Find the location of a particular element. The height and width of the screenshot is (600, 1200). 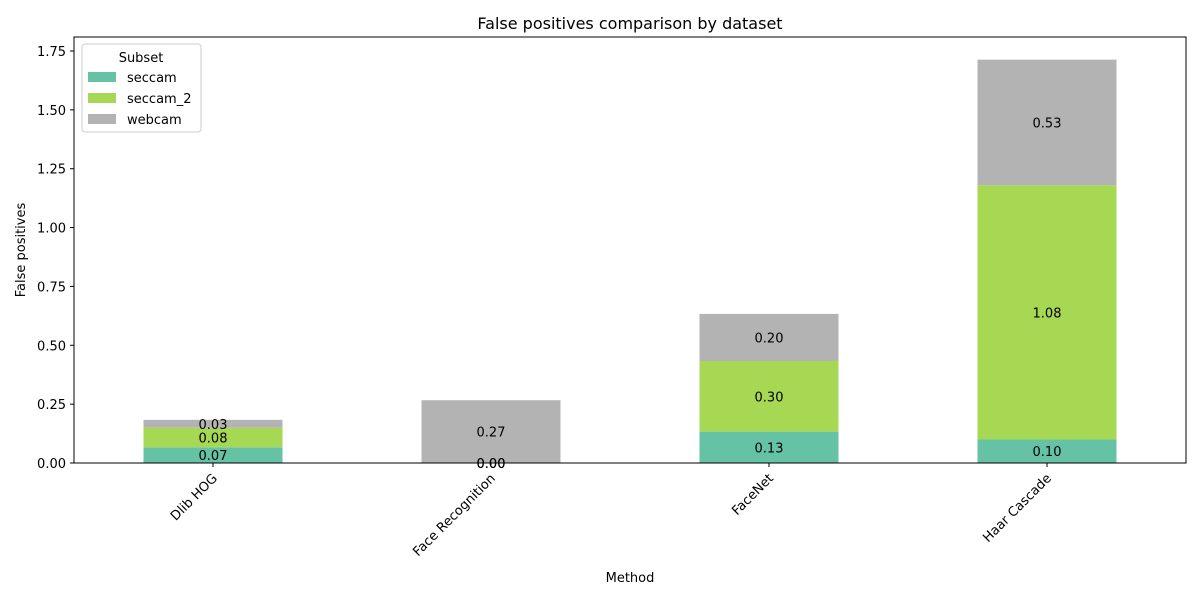

data-label-seccam-0: 0.07 is located at coordinates (213, 456).